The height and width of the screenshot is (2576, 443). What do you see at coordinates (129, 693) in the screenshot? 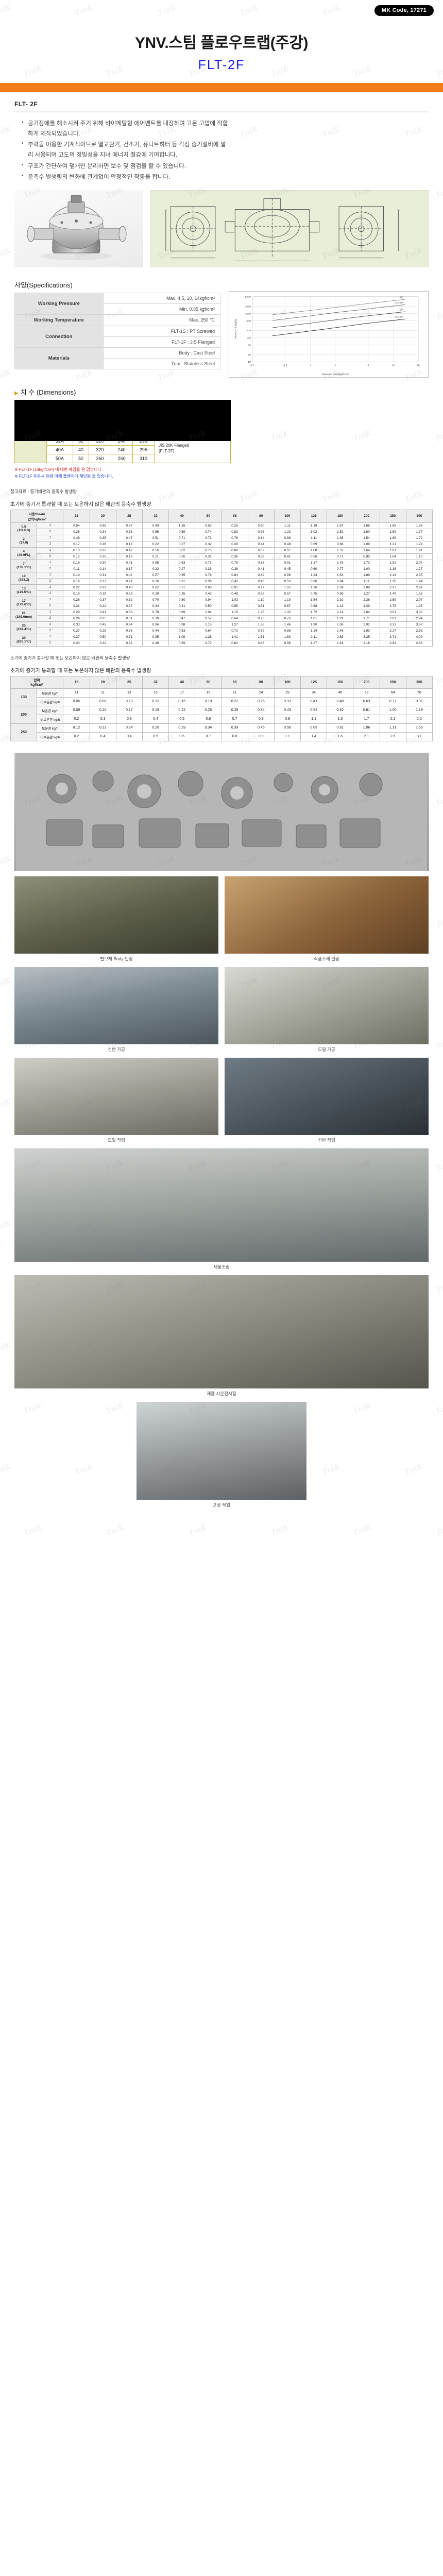
I see `cell-value: 13` at bounding box center [129, 693].